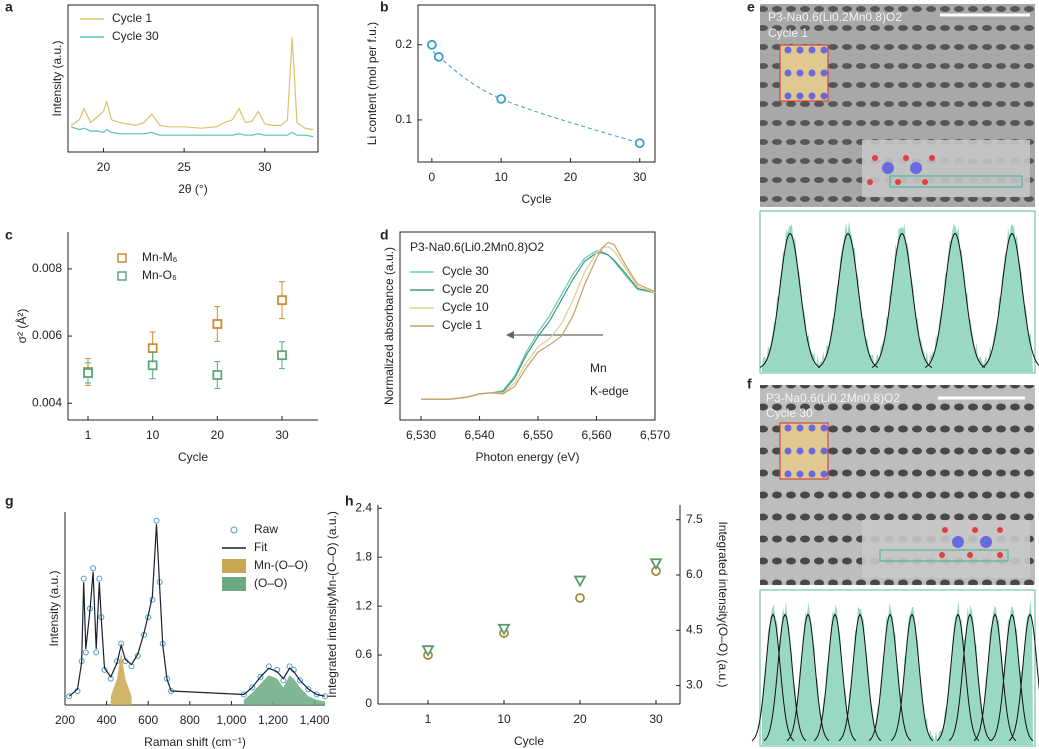 Image resolution: width=1039 pixels, height=749 pixels. Describe the element at coordinates (363, 507) in the screenshot. I see `y-tick-label: 2.4` at that location.